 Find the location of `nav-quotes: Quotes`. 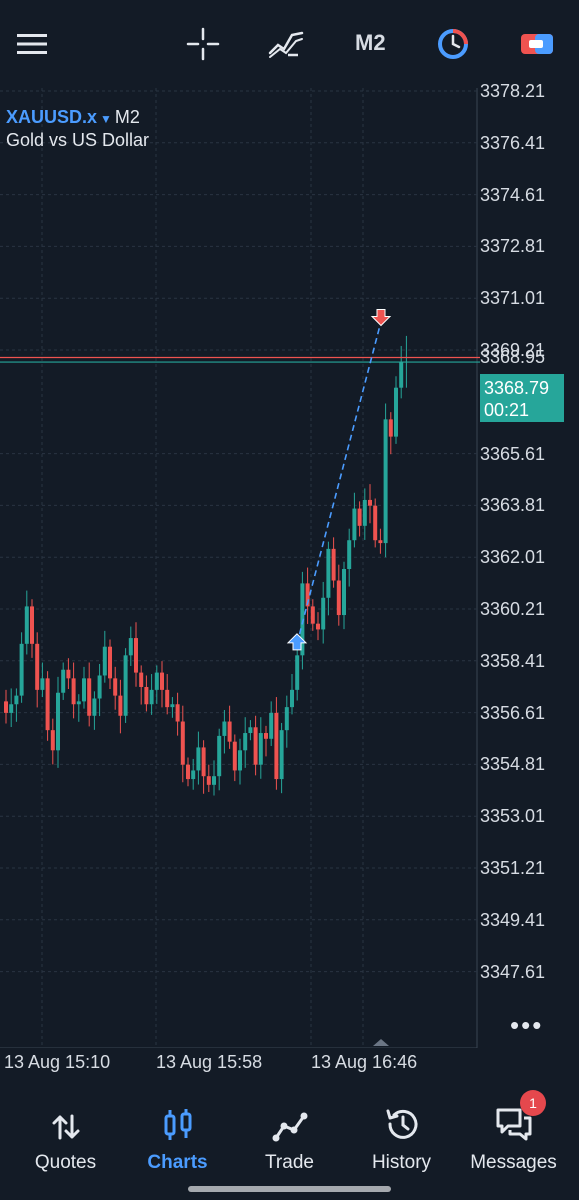

nav-quotes: Quotes is located at coordinates (65, 1135).